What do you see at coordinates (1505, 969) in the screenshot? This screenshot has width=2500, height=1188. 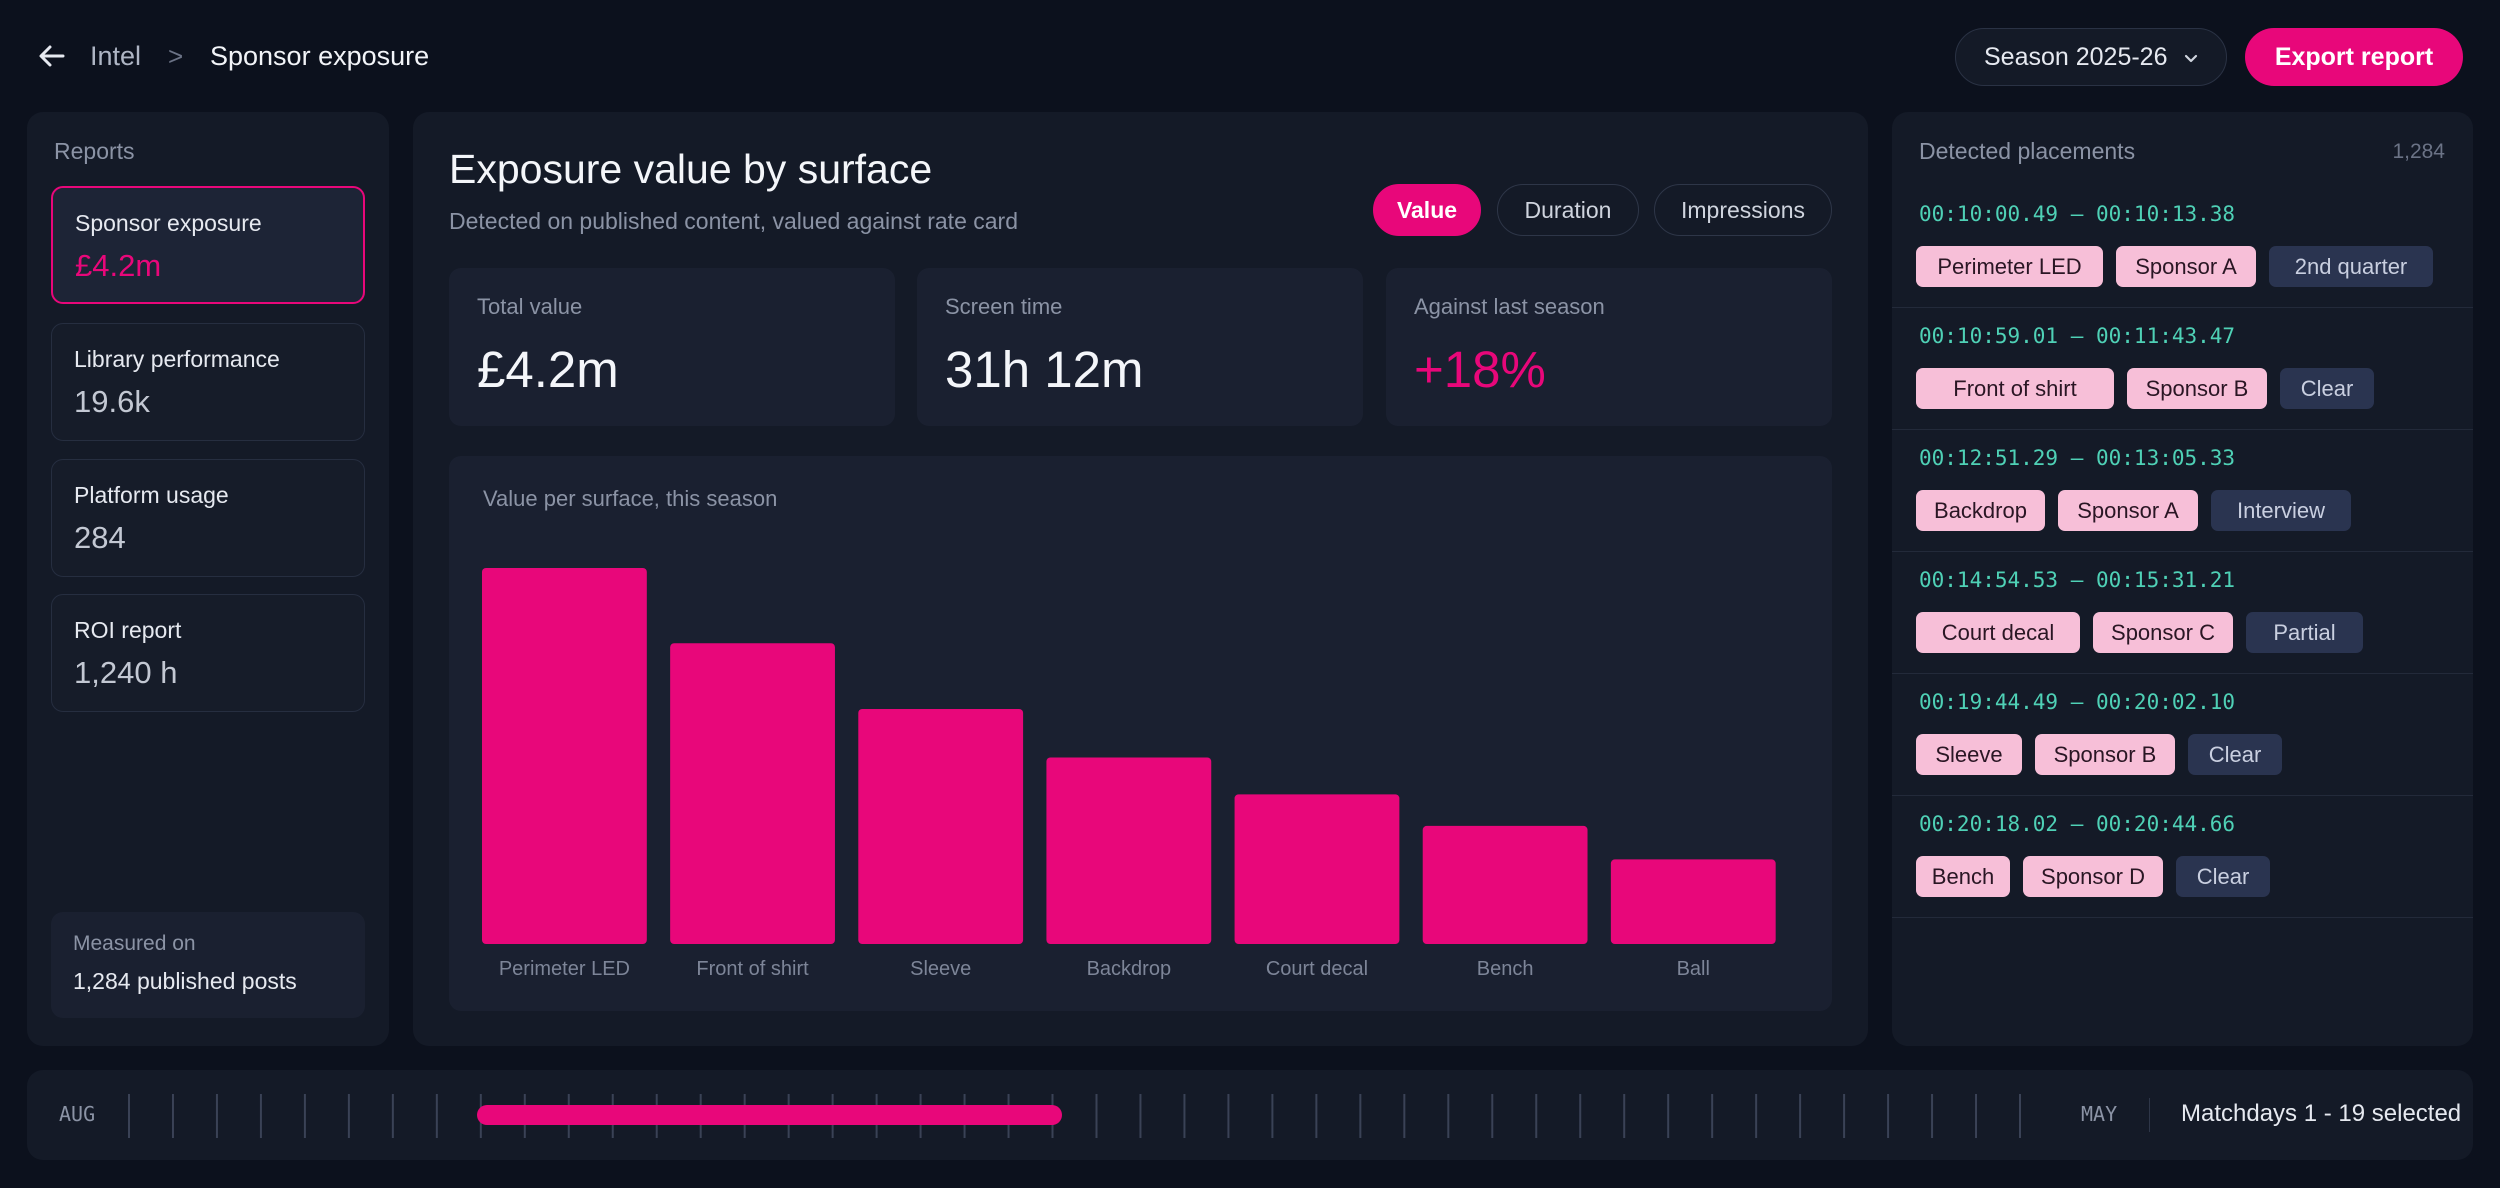 I see `bar-label: Bench` at bounding box center [1505, 969].